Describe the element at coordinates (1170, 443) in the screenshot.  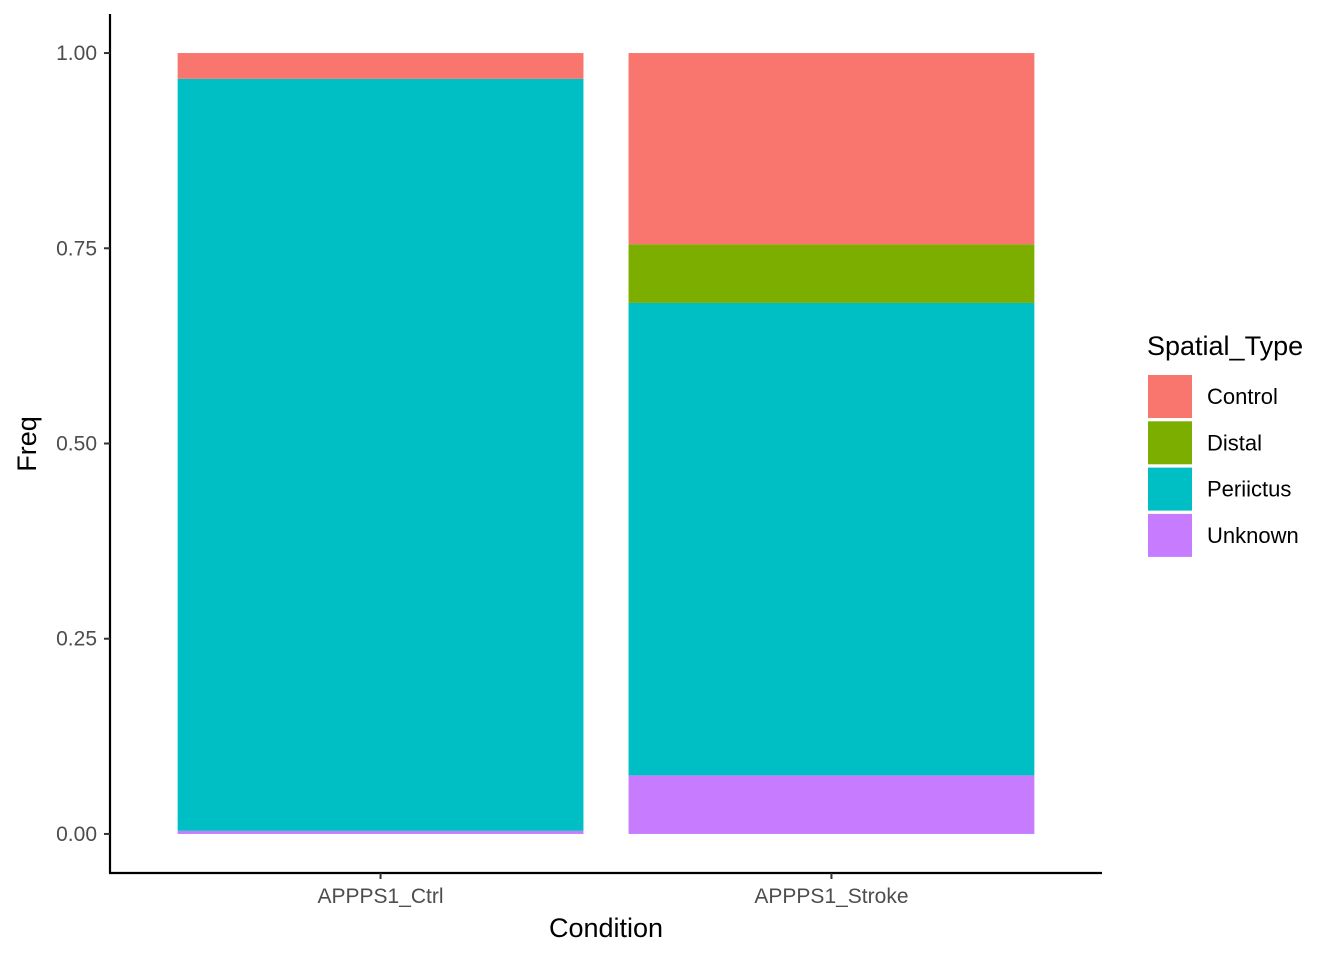
I see `legend-swatch-distal` at that location.